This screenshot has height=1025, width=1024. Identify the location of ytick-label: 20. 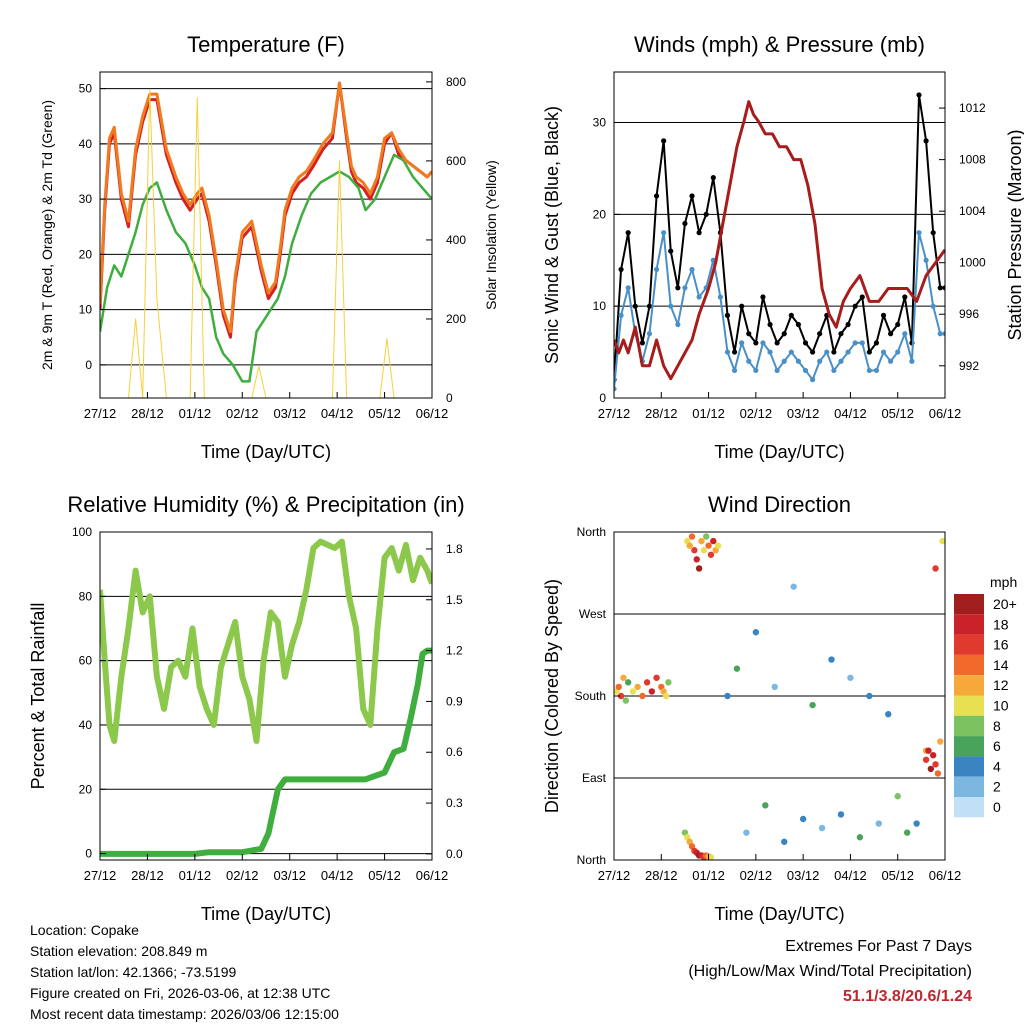
(86, 254).